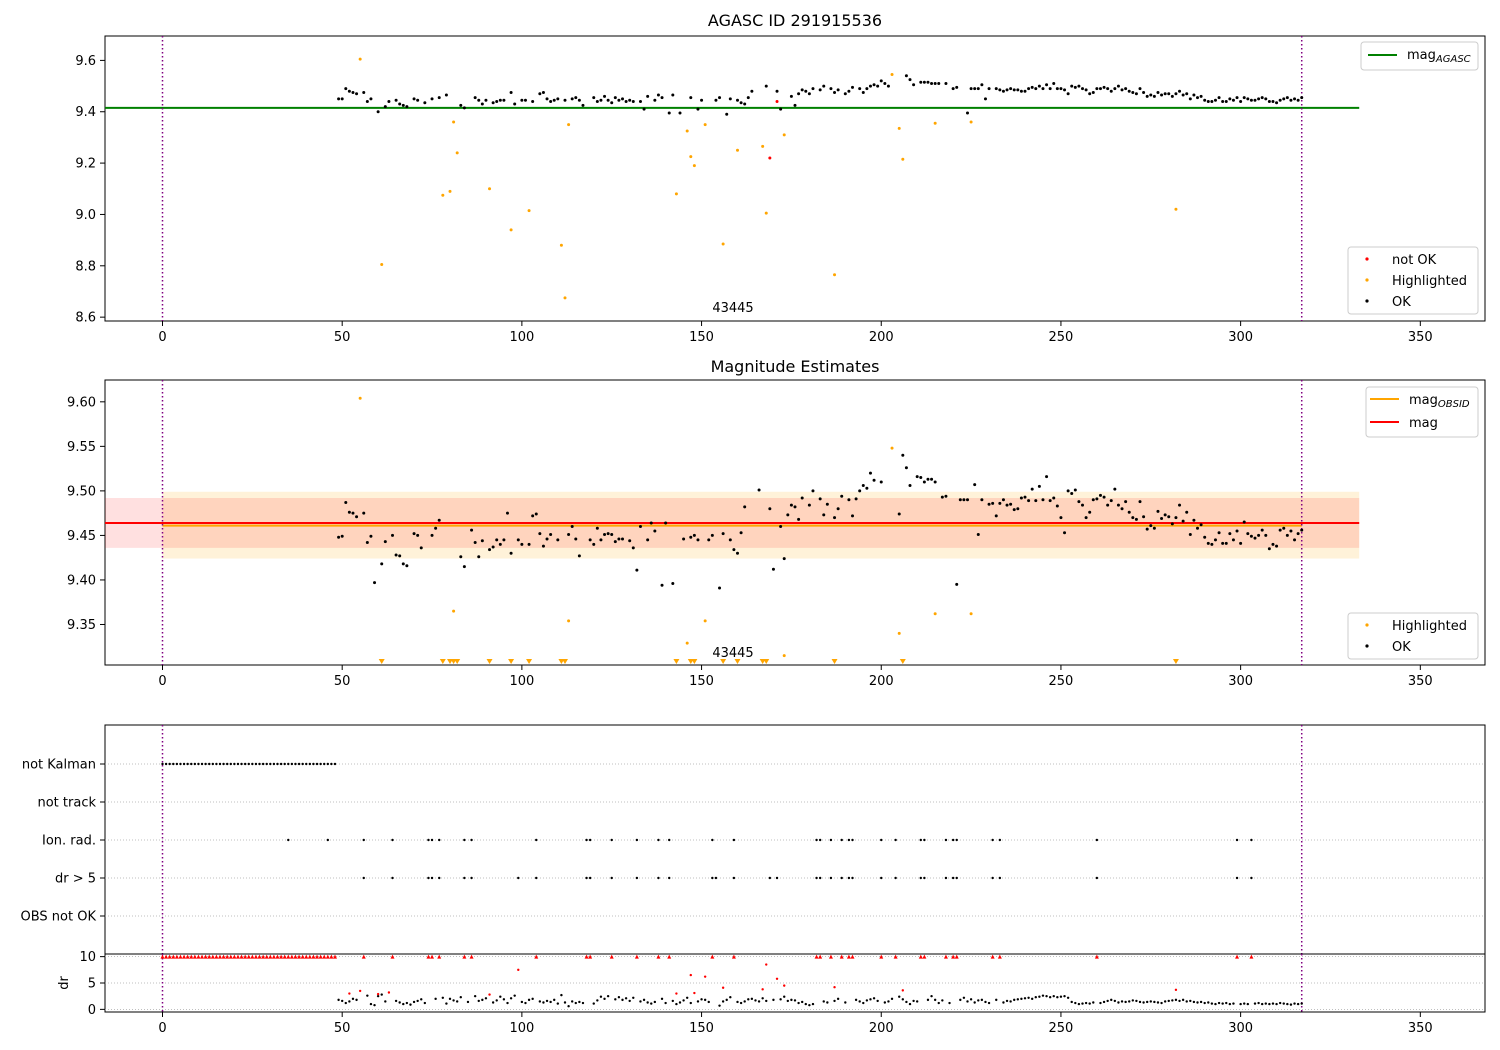 The width and height of the screenshot is (1500, 1050). Describe the element at coordinates (924, 840) in the screenshot. I see `flags-point-ion-rad--27` at that location.